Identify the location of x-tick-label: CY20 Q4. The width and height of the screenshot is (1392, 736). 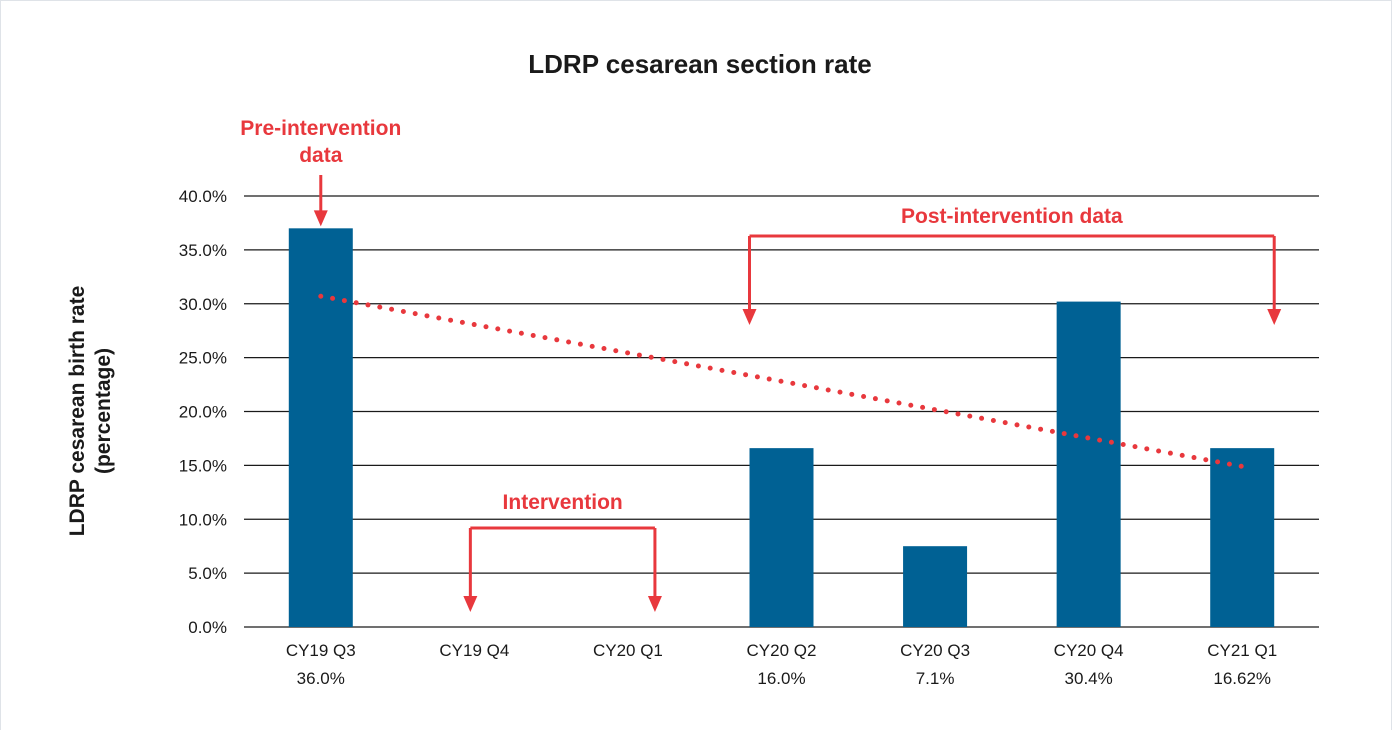
(1089, 650).